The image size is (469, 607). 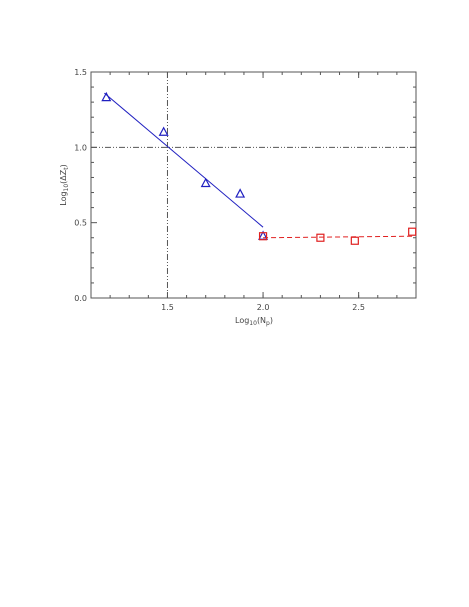 What do you see at coordinates (263, 307) in the screenshot?
I see `x-tick-label: 2.0` at bounding box center [263, 307].